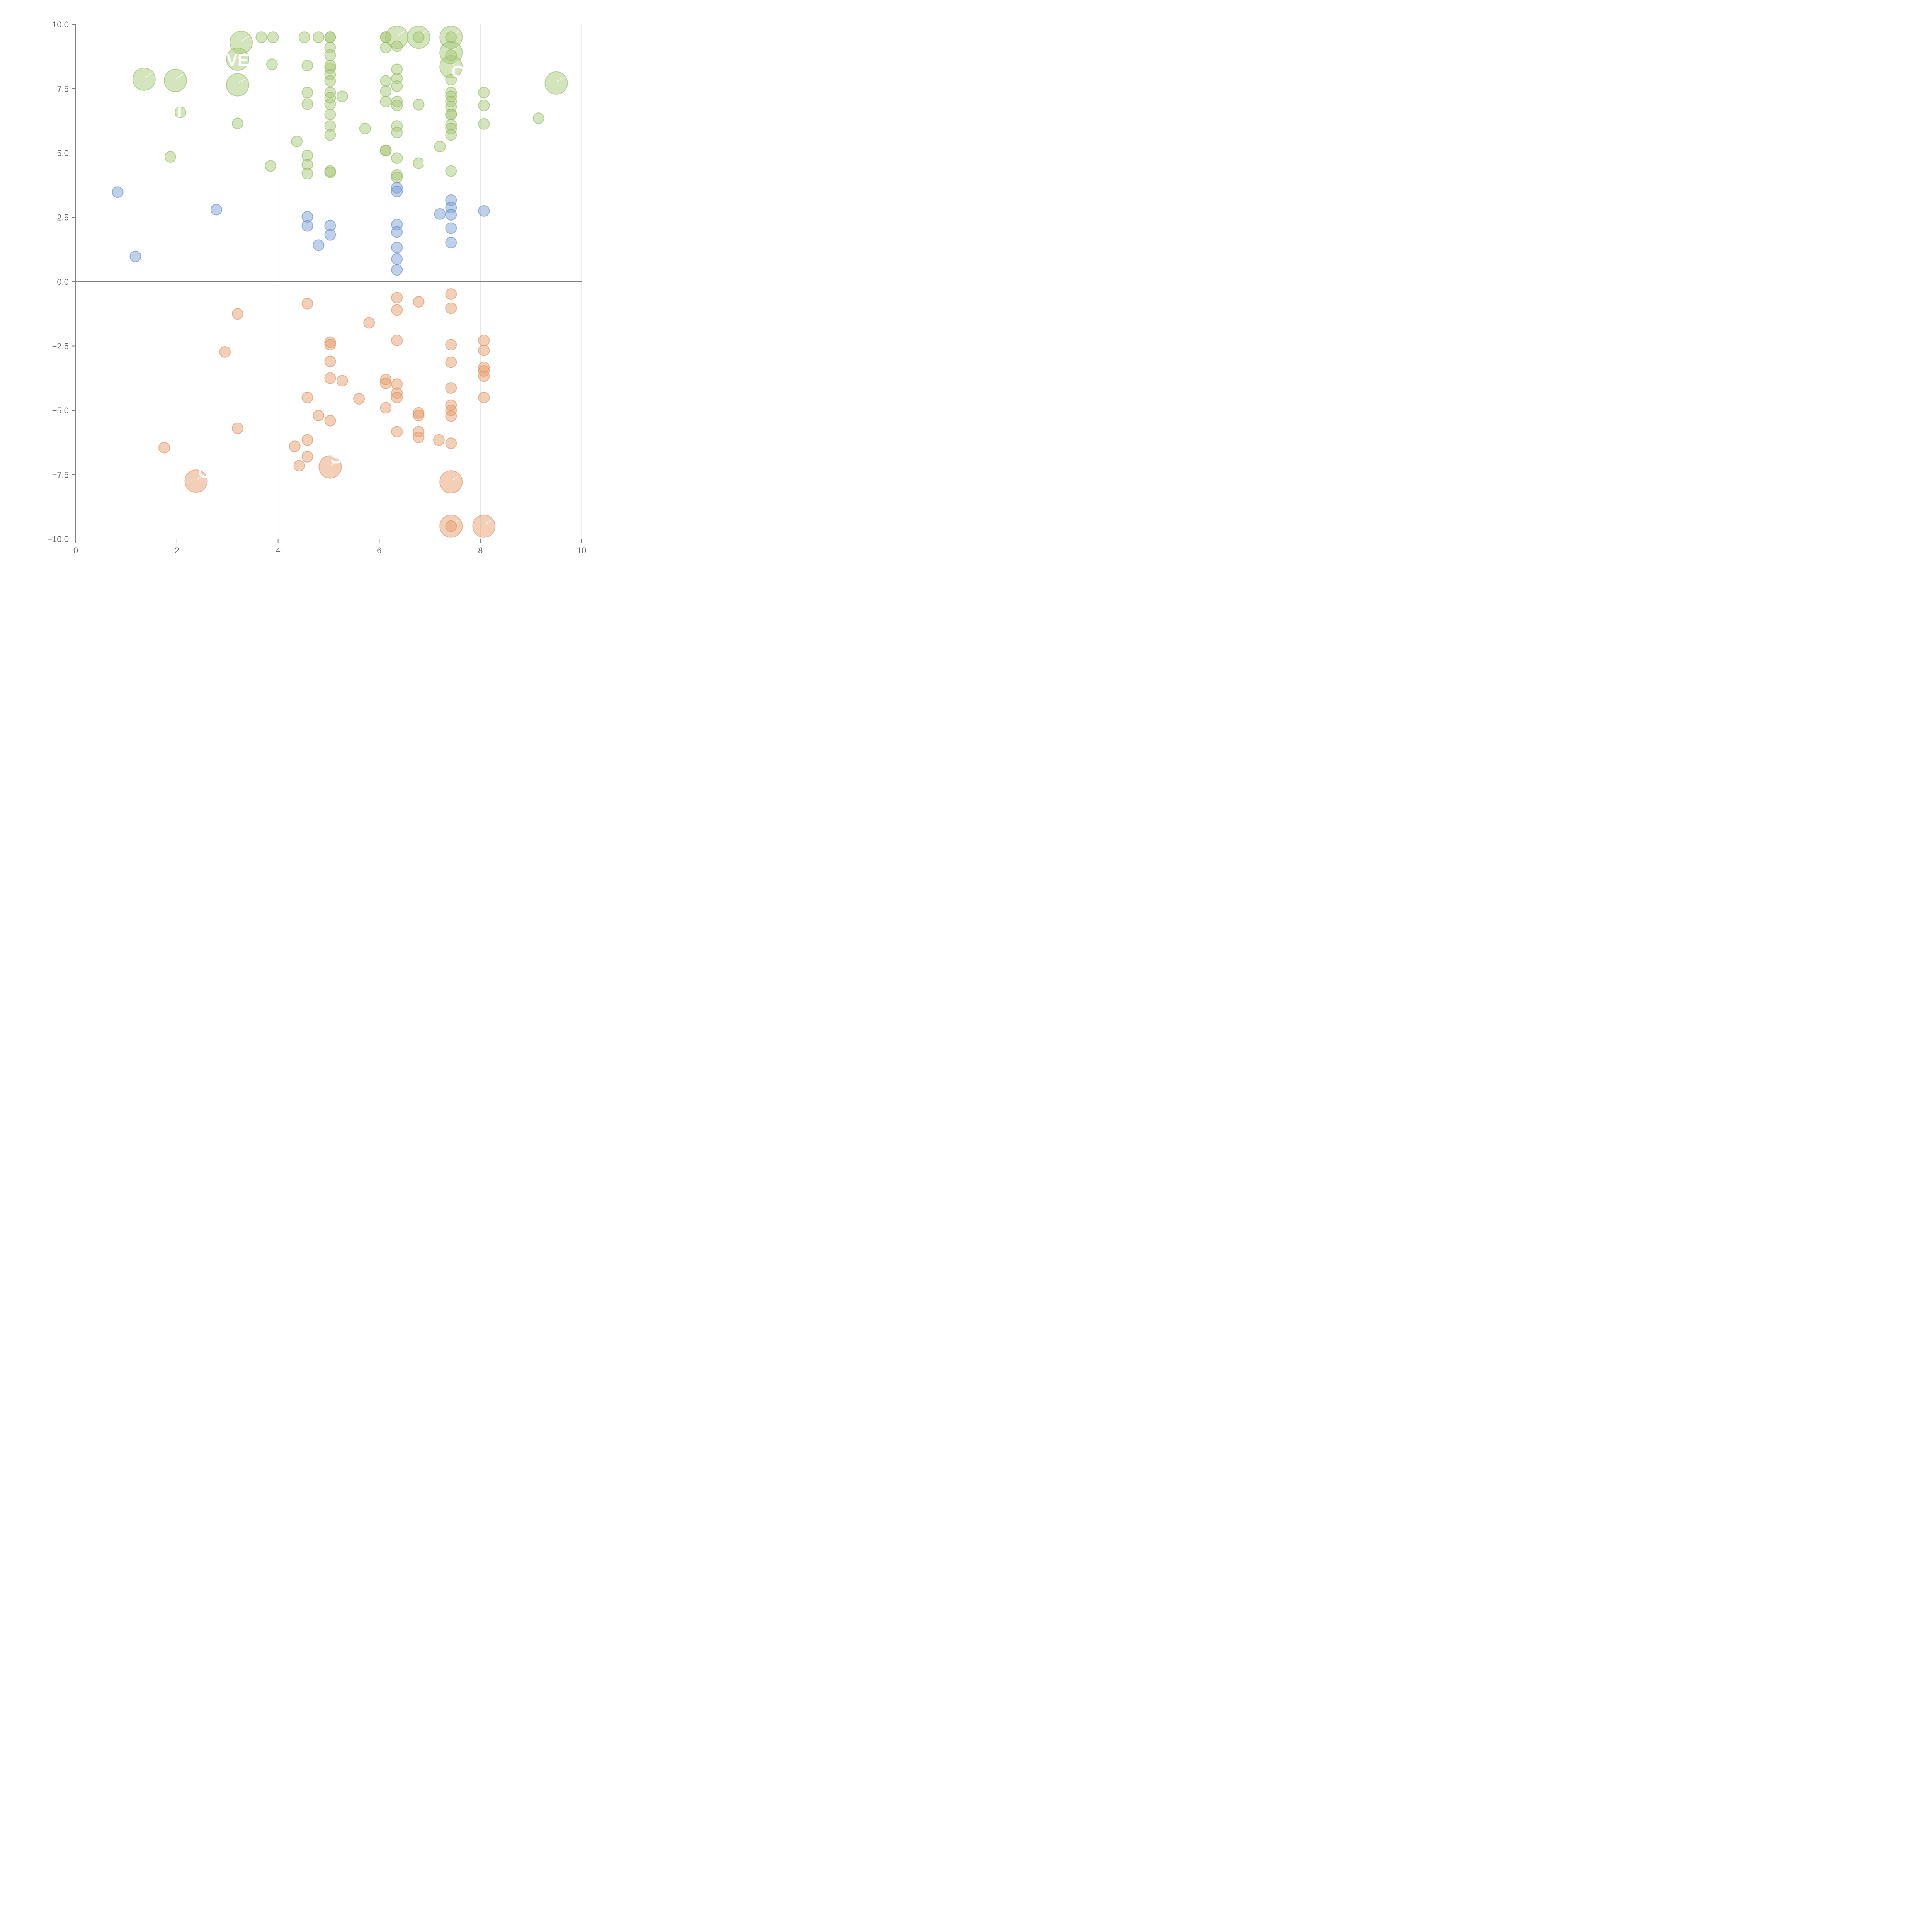 The height and width of the screenshot is (1932, 1932). Describe the element at coordinates (205, 472) in the screenshot. I see `overlay-label: O` at that location.